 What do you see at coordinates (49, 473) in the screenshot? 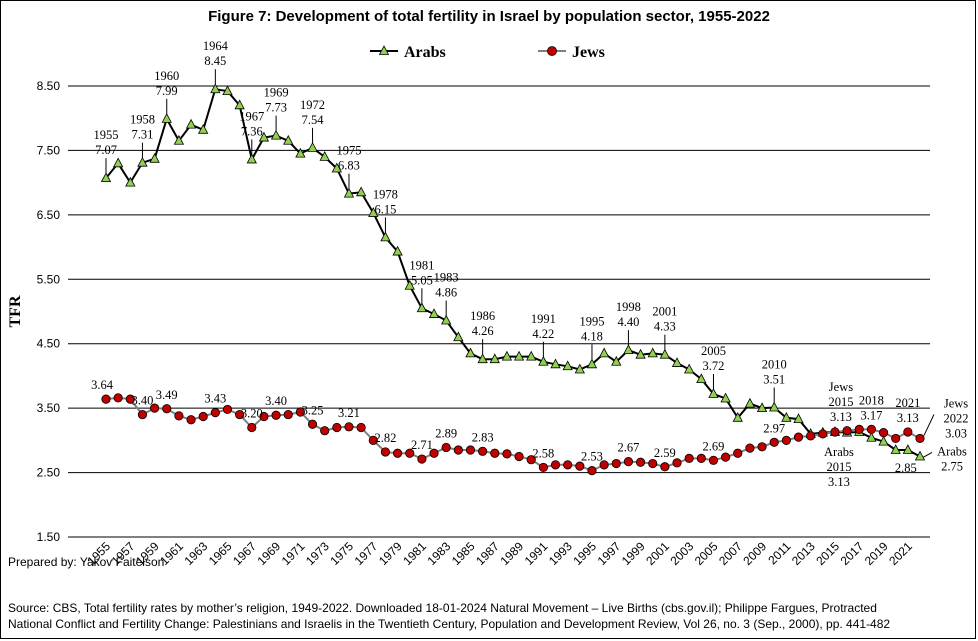
I see `y-tick-label: 2.50` at bounding box center [49, 473].